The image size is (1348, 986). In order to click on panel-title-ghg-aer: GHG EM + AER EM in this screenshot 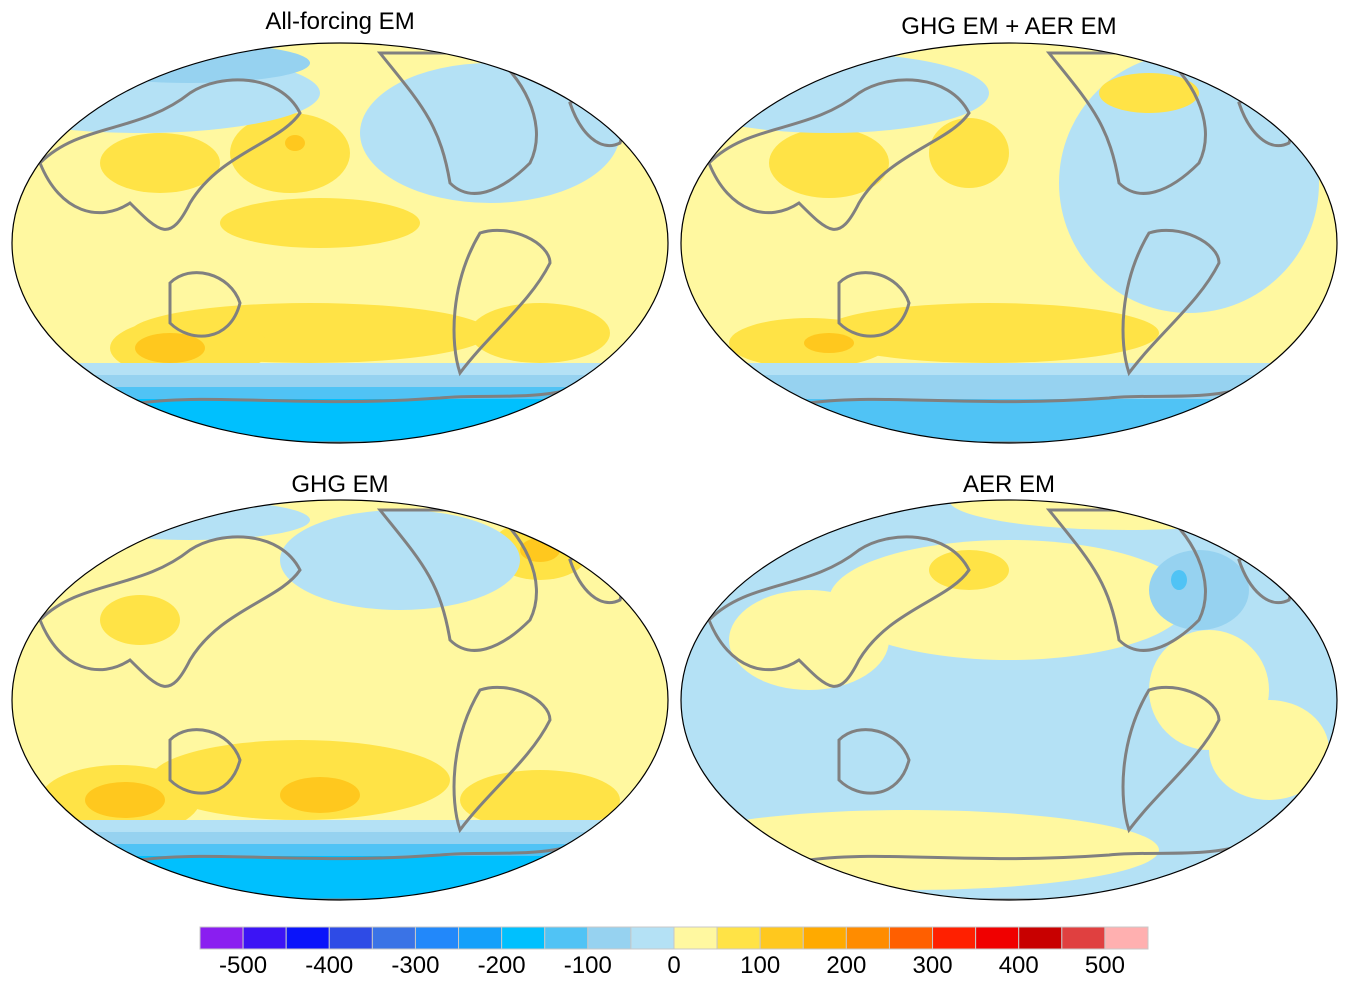, I will do `click(1009, 26)`.